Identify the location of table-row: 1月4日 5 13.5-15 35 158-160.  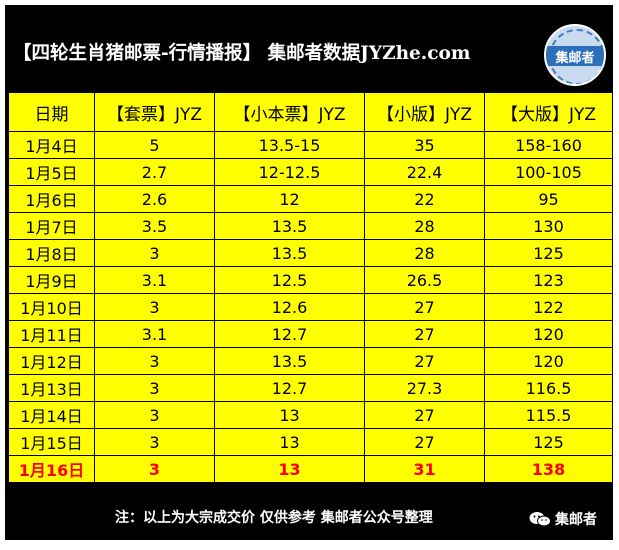
(310, 145).